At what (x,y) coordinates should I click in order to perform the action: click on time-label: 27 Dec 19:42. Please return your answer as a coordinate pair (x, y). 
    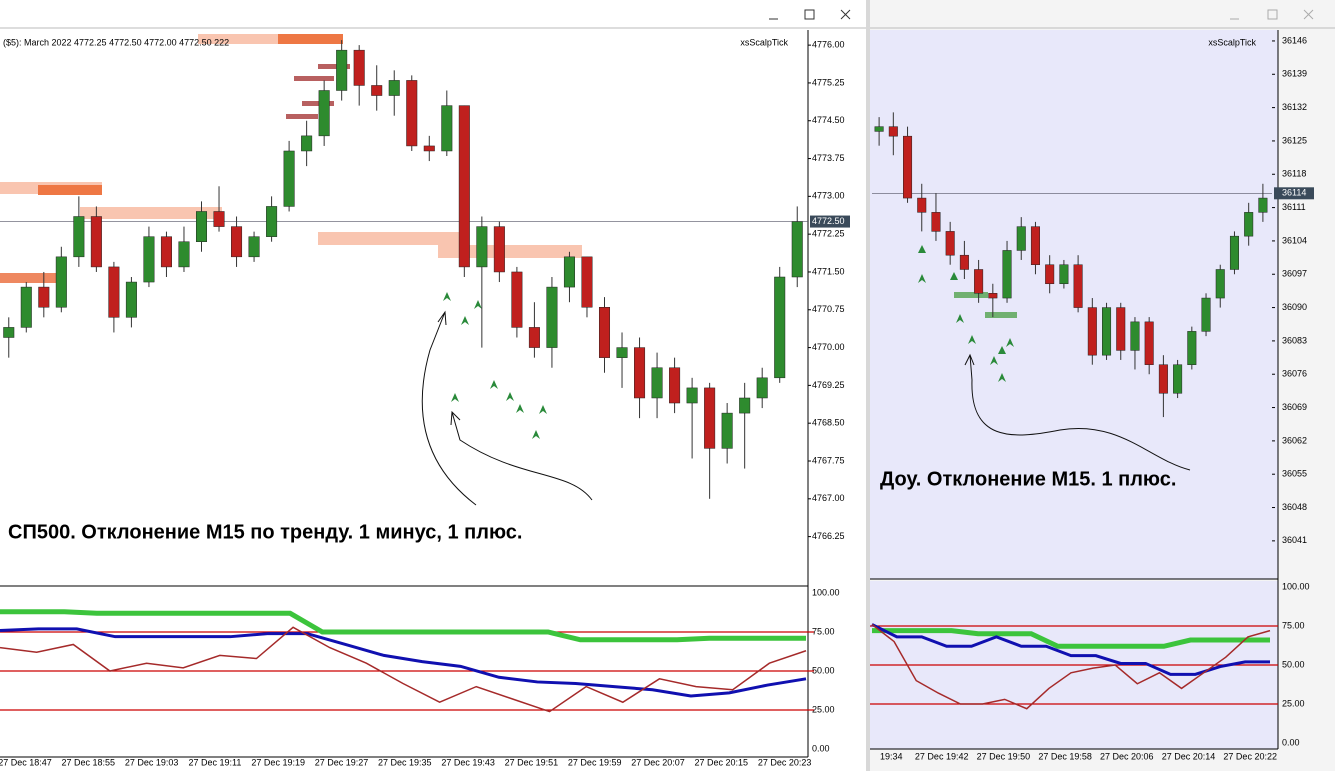
    Looking at the image, I should click on (942, 756).